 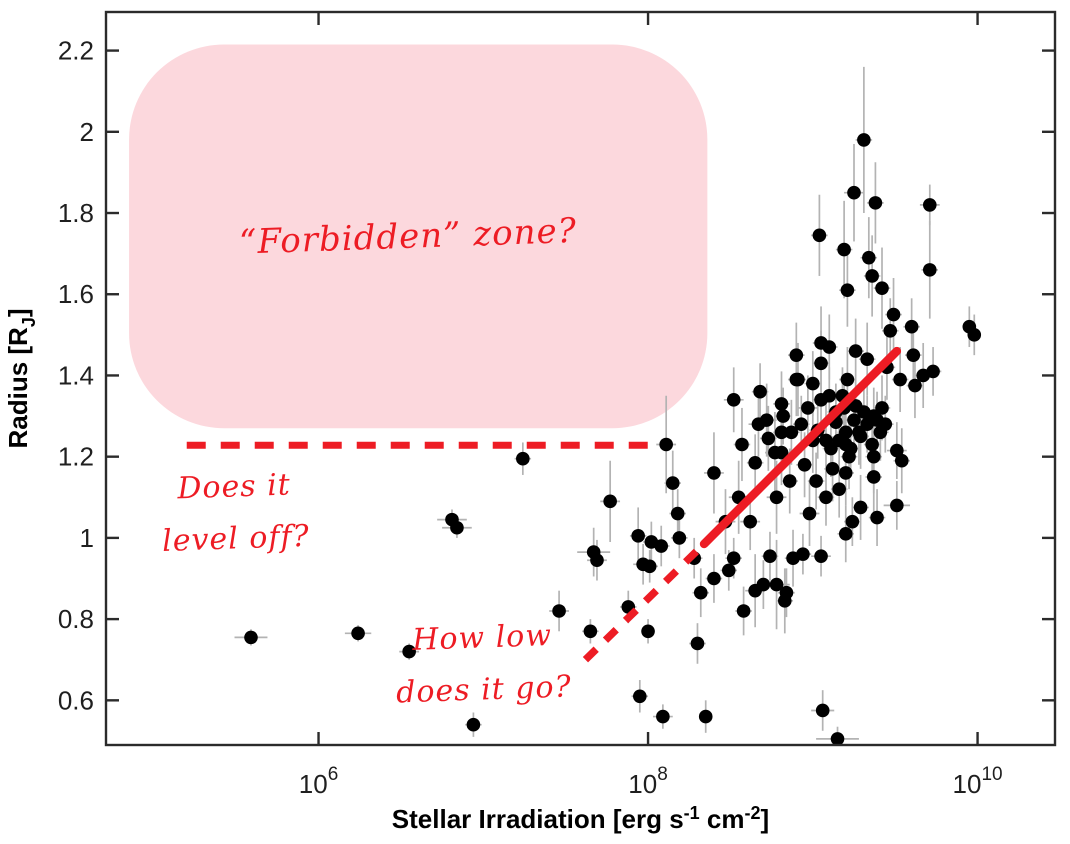 What do you see at coordinates (76, 375) in the screenshot?
I see `y-tick-label: 1.4` at bounding box center [76, 375].